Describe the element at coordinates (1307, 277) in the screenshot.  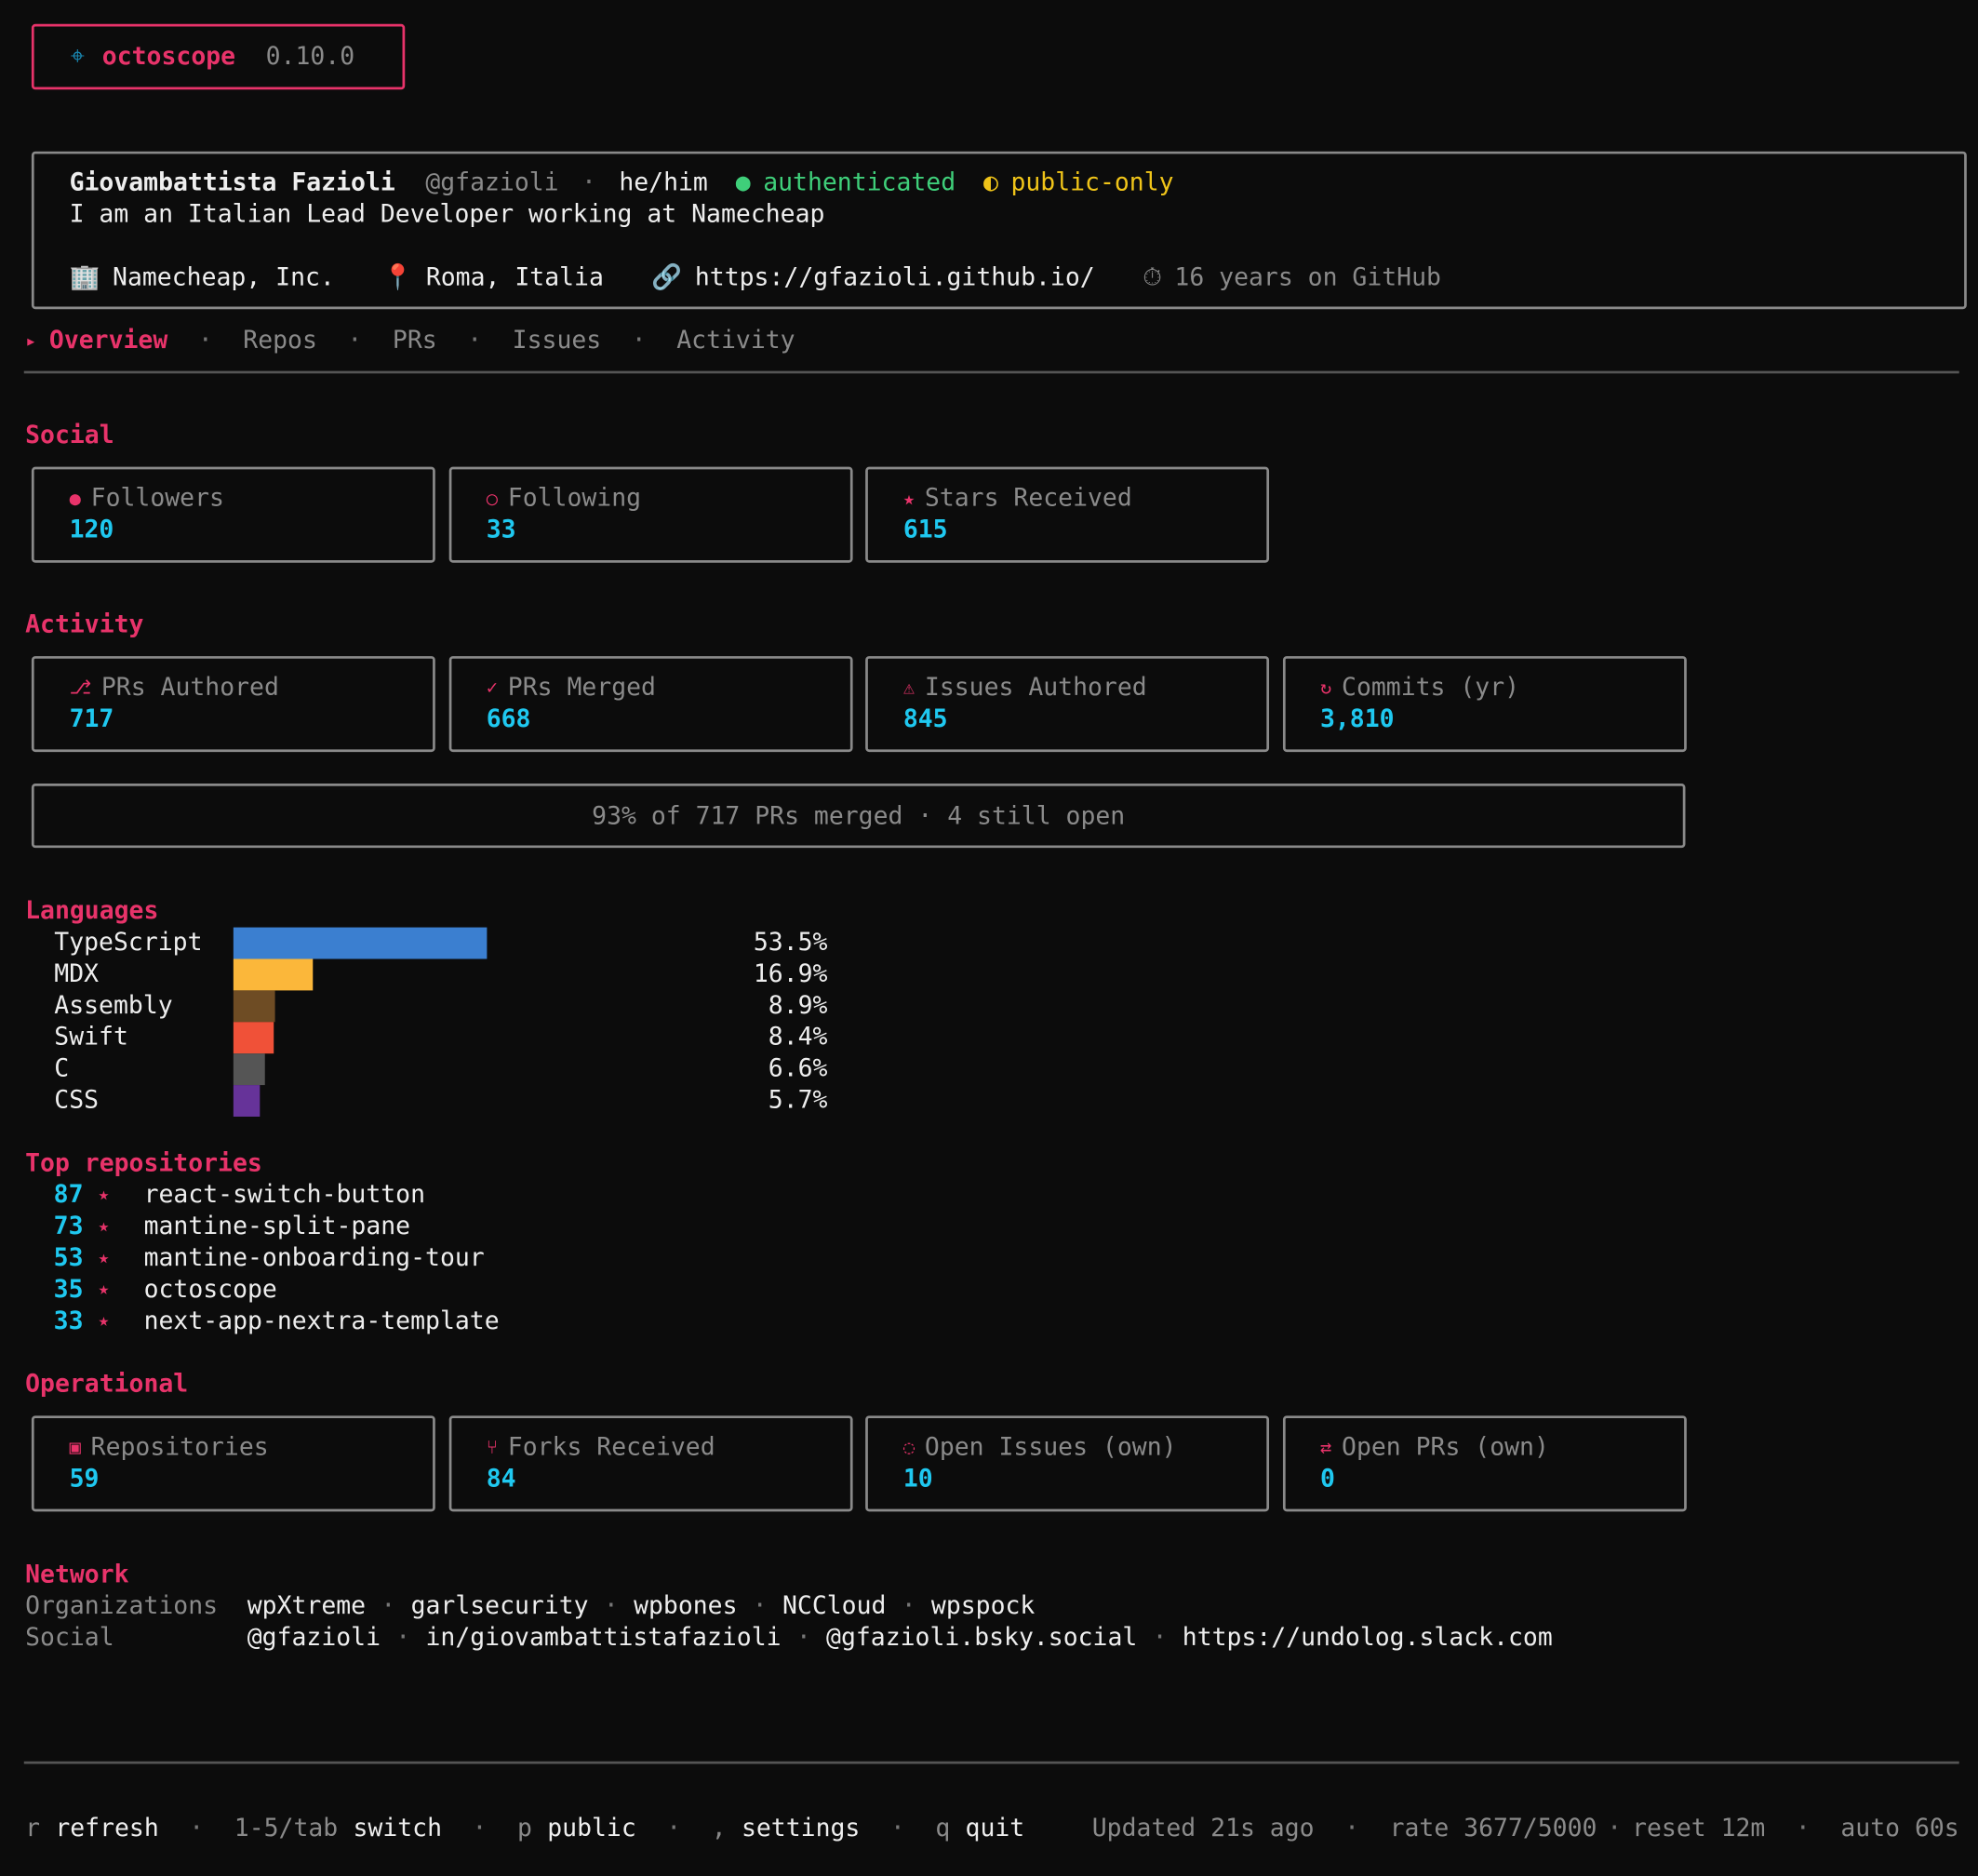
I see `profile-age: 16 years on GitHub` at that location.